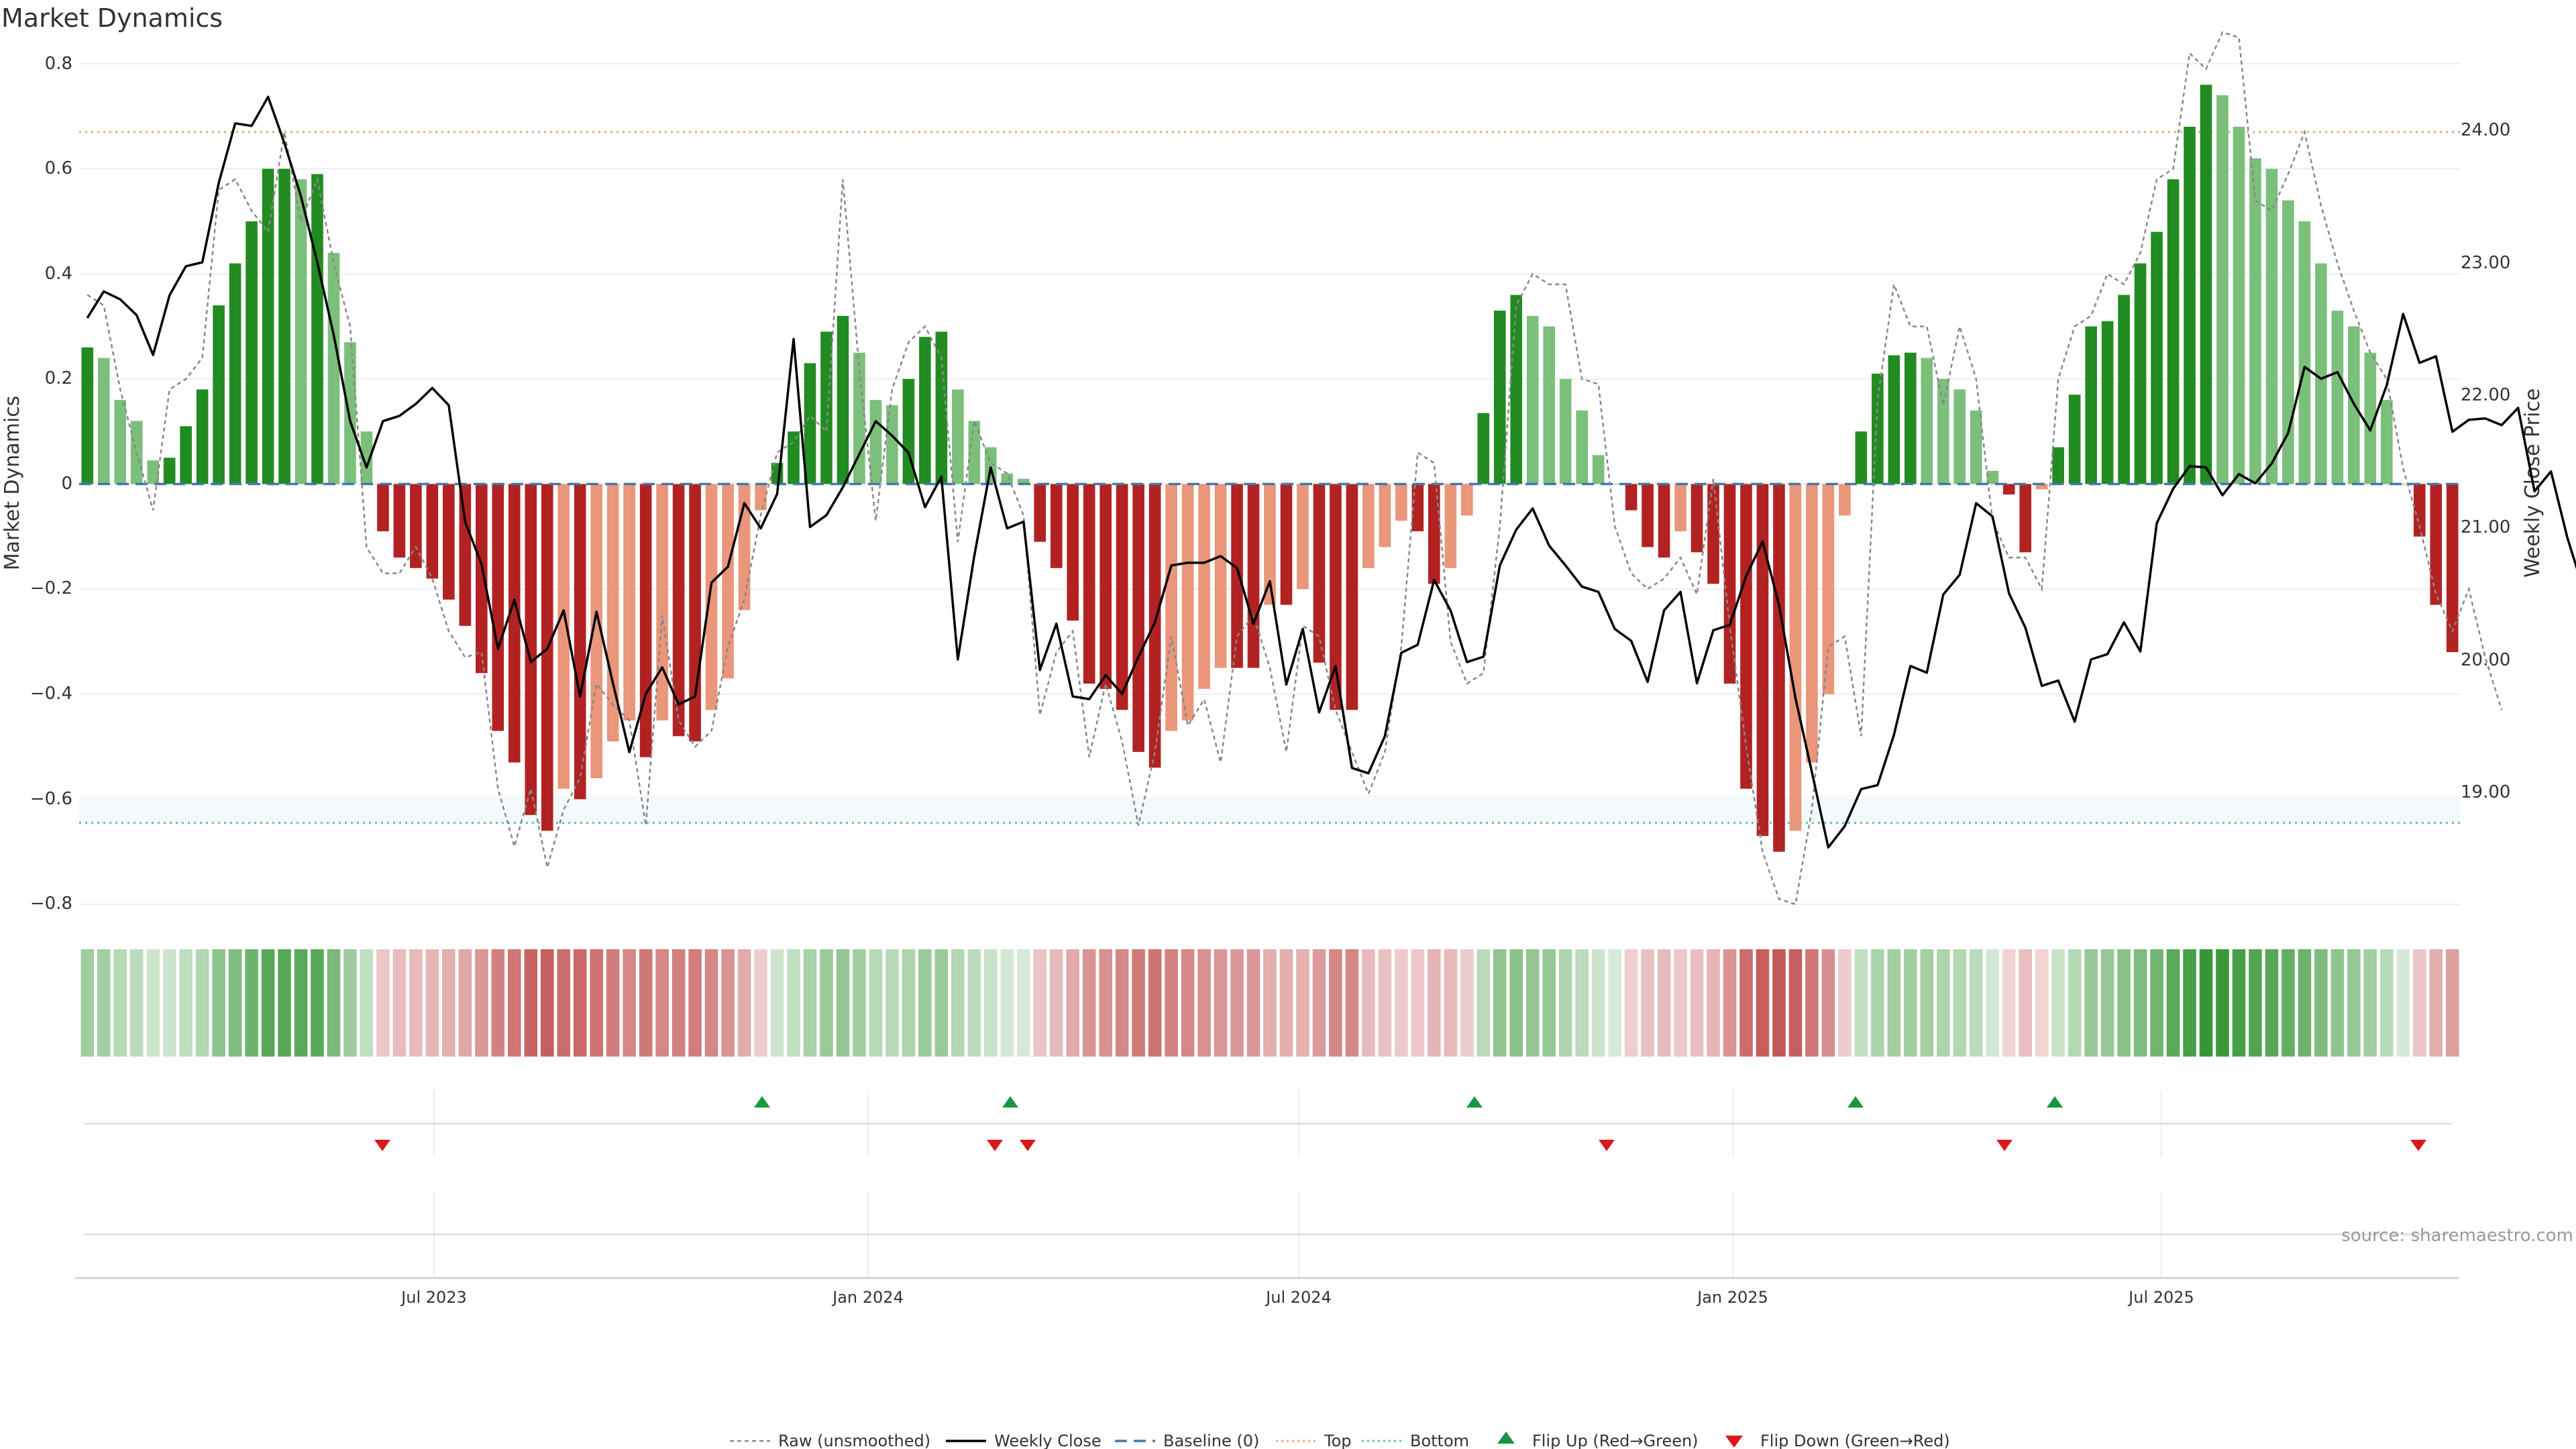 The width and height of the screenshot is (2576, 1449). I want to click on y-tick-label: 0, so click(66, 484).